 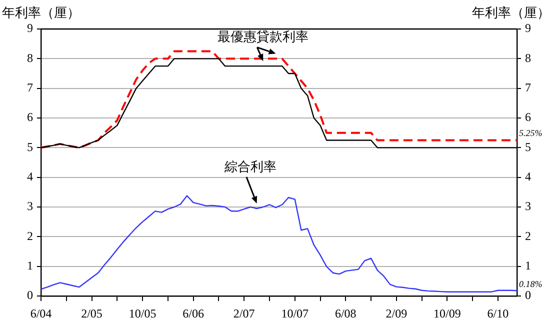 What do you see at coordinates (41, 313) in the screenshot?
I see `x-tick-label: 6/04` at bounding box center [41, 313].